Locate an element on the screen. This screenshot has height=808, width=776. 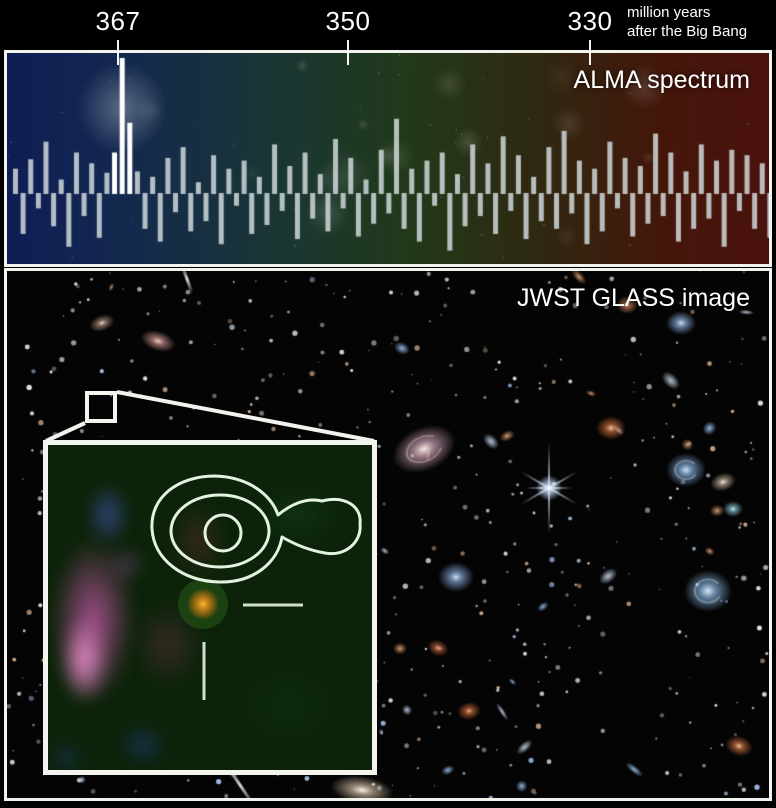
axis-tick-label-367: 367 is located at coordinates (118, 21).